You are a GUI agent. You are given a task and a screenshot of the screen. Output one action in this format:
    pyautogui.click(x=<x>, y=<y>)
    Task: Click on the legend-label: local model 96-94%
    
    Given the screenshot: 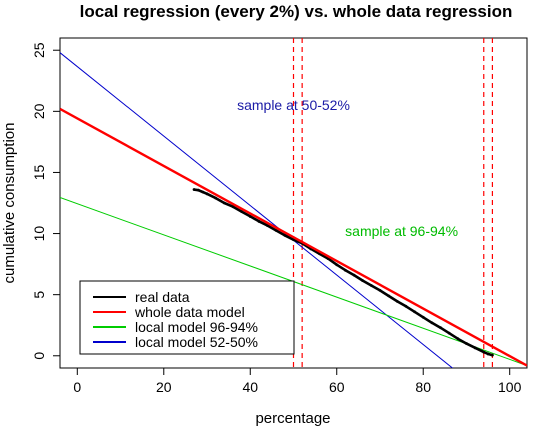 What is the action you would take?
    pyautogui.click(x=196, y=327)
    